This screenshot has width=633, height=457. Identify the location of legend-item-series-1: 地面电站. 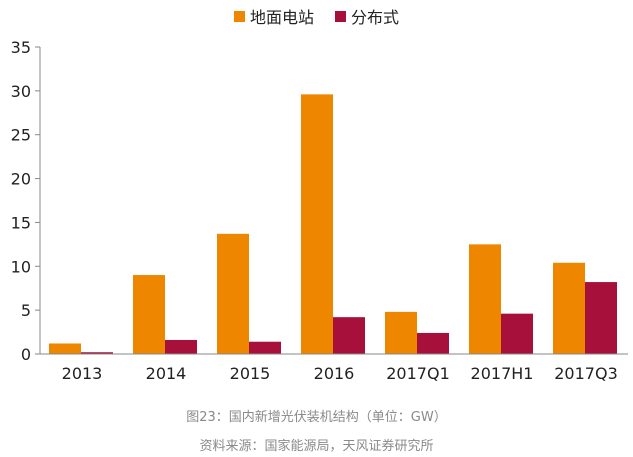
(273, 16).